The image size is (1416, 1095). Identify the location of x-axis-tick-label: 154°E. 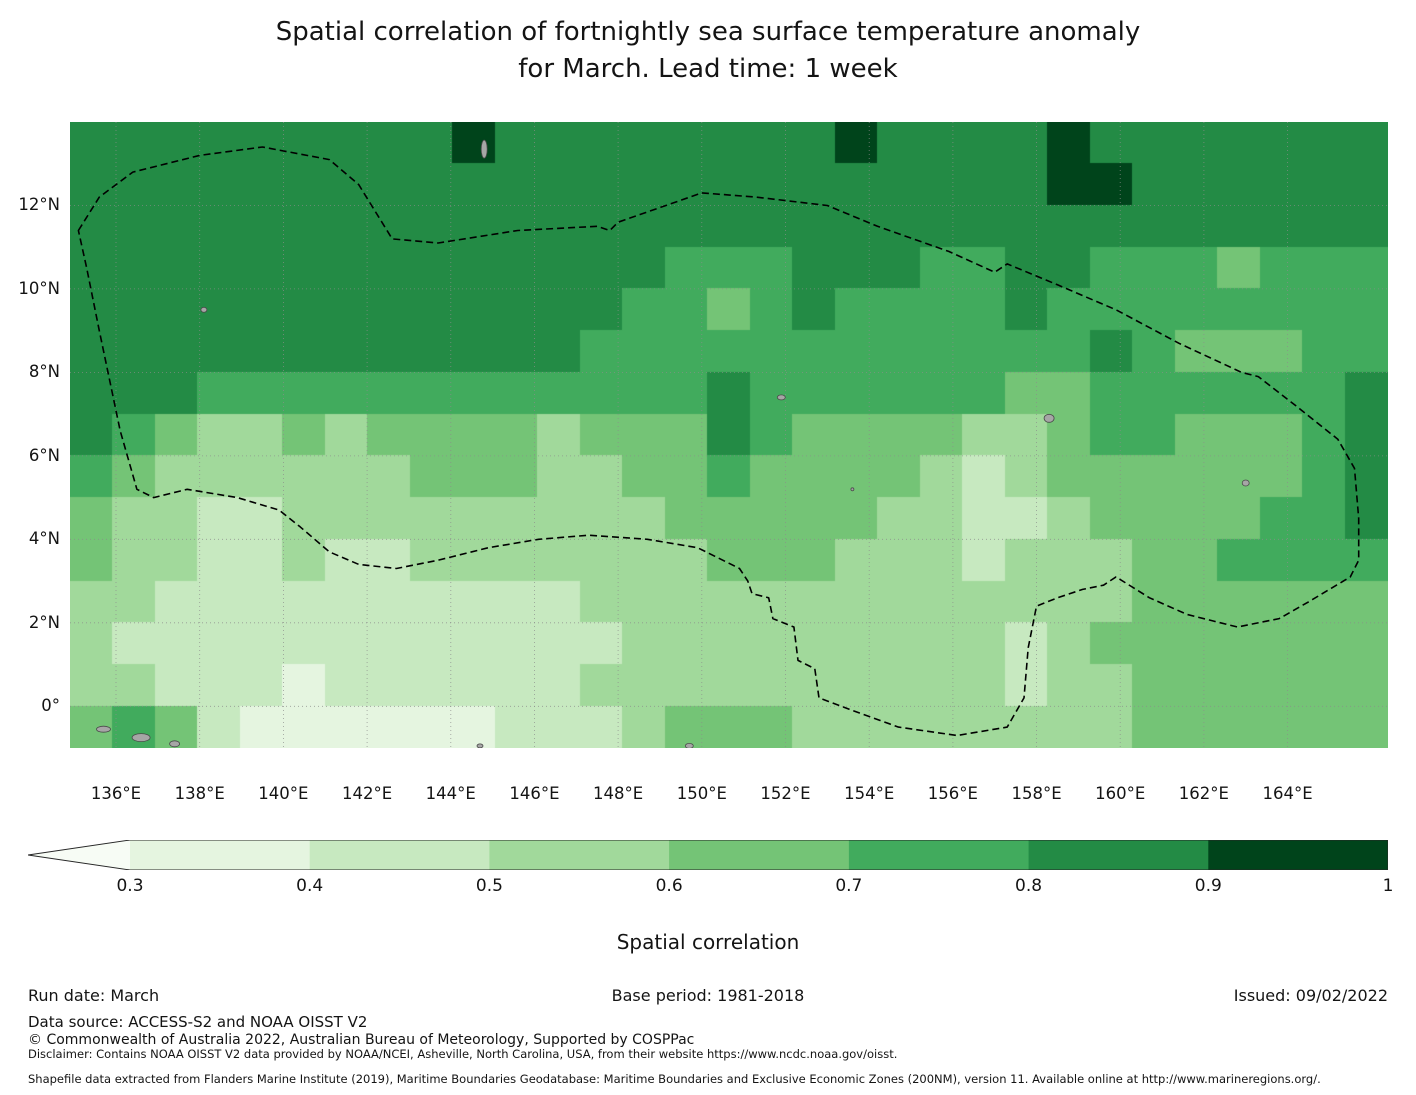
(869, 793).